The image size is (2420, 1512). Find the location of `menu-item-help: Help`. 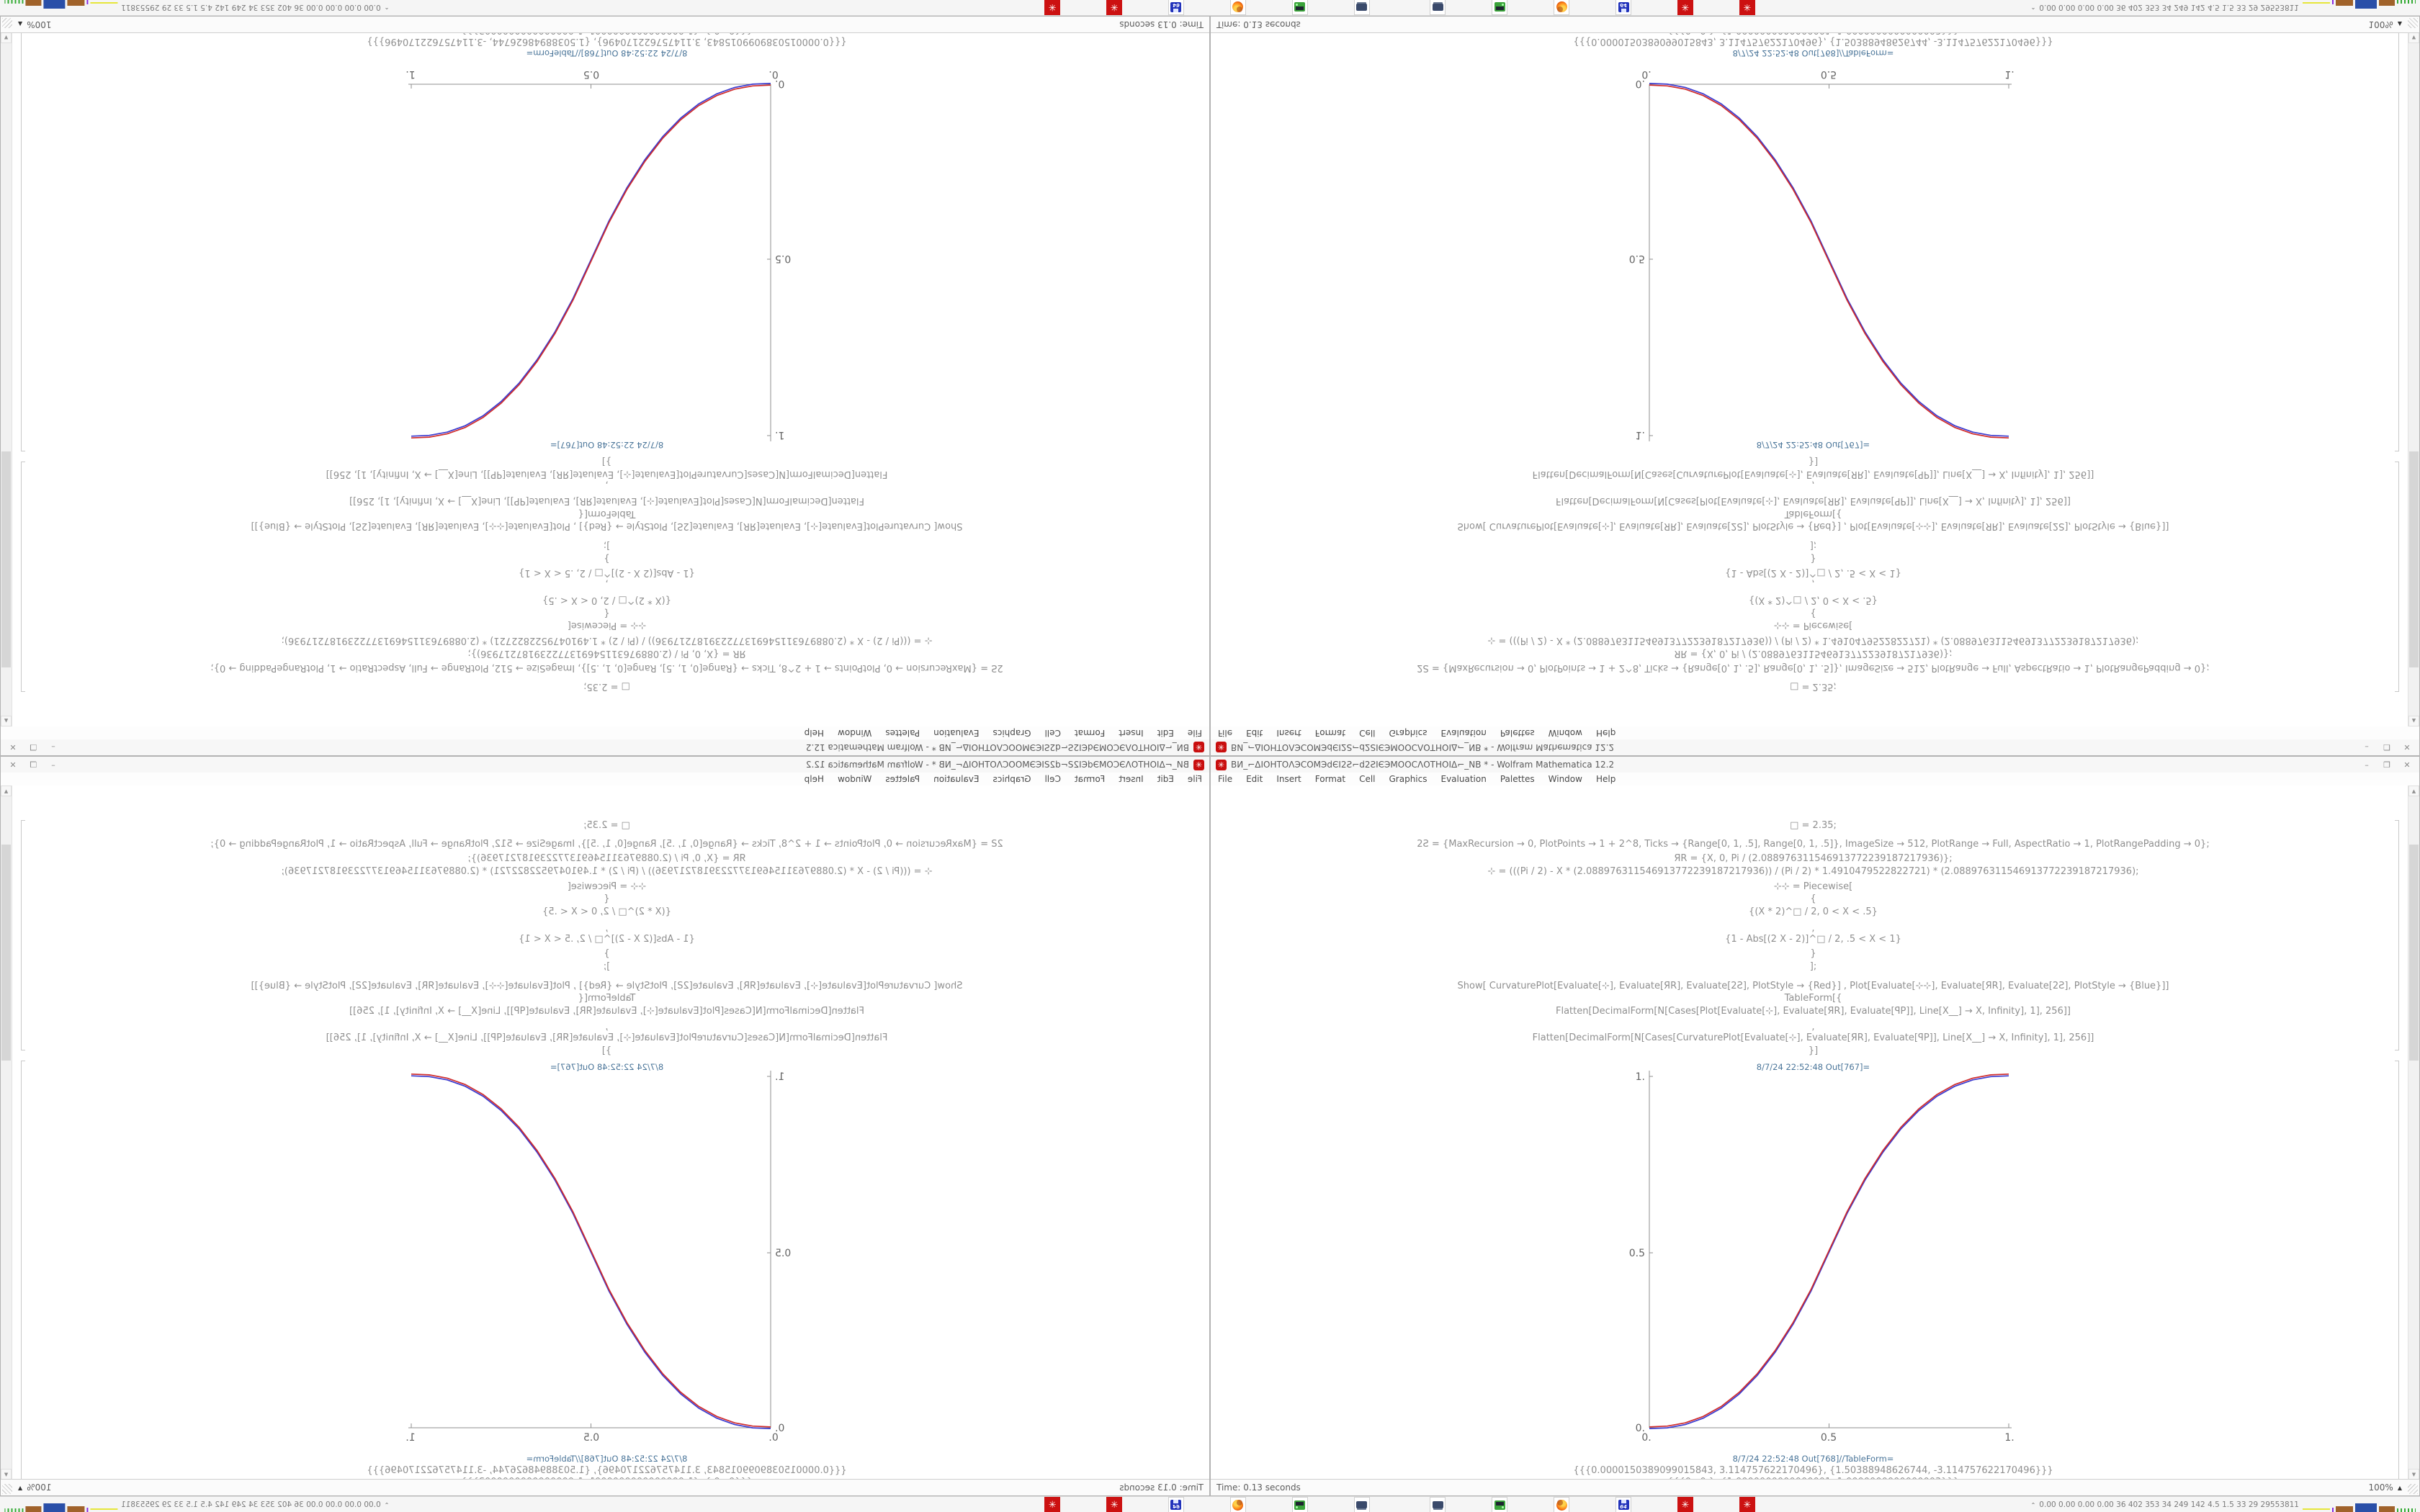

menu-item-help: Help is located at coordinates (815, 733).